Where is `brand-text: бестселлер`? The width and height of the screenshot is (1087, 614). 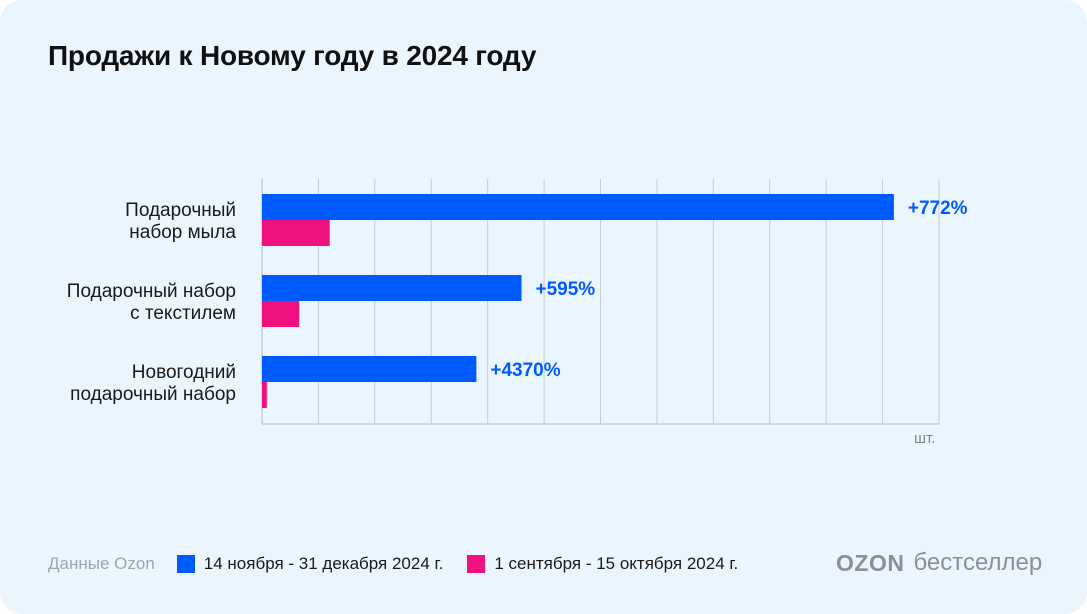
brand-text: бестселлер is located at coordinates (978, 562).